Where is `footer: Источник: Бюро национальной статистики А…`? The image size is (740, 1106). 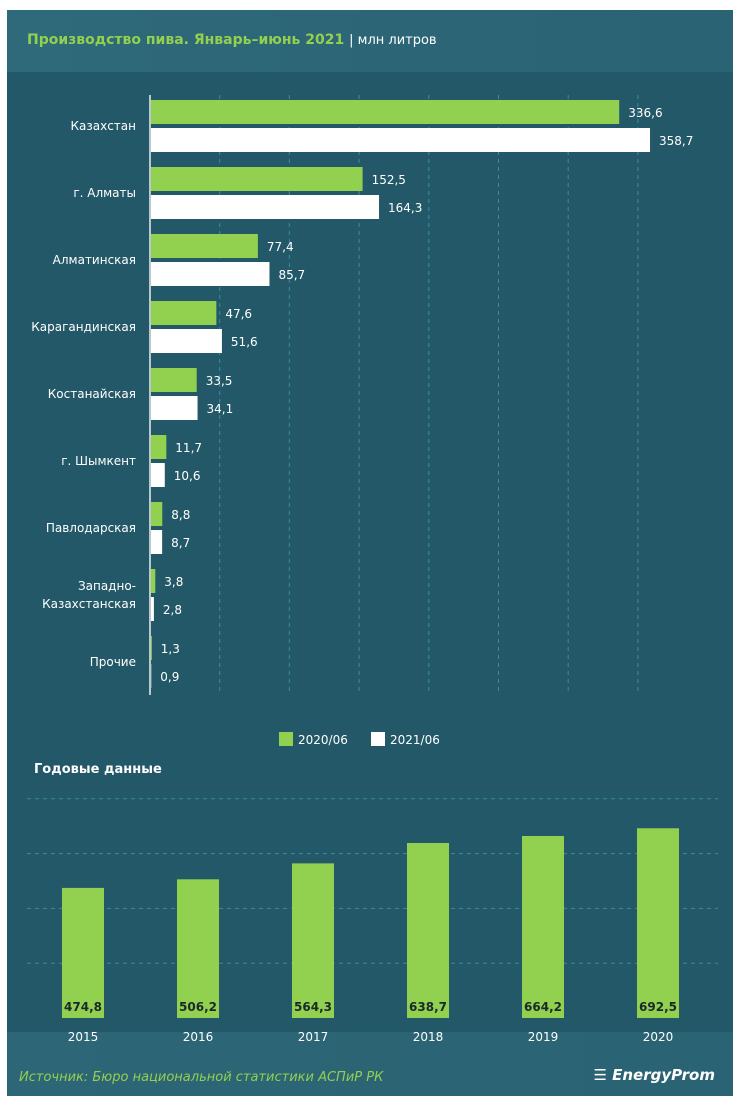
footer: Источник: Бюро национальной статистики А… is located at coordinates (370, 1064).